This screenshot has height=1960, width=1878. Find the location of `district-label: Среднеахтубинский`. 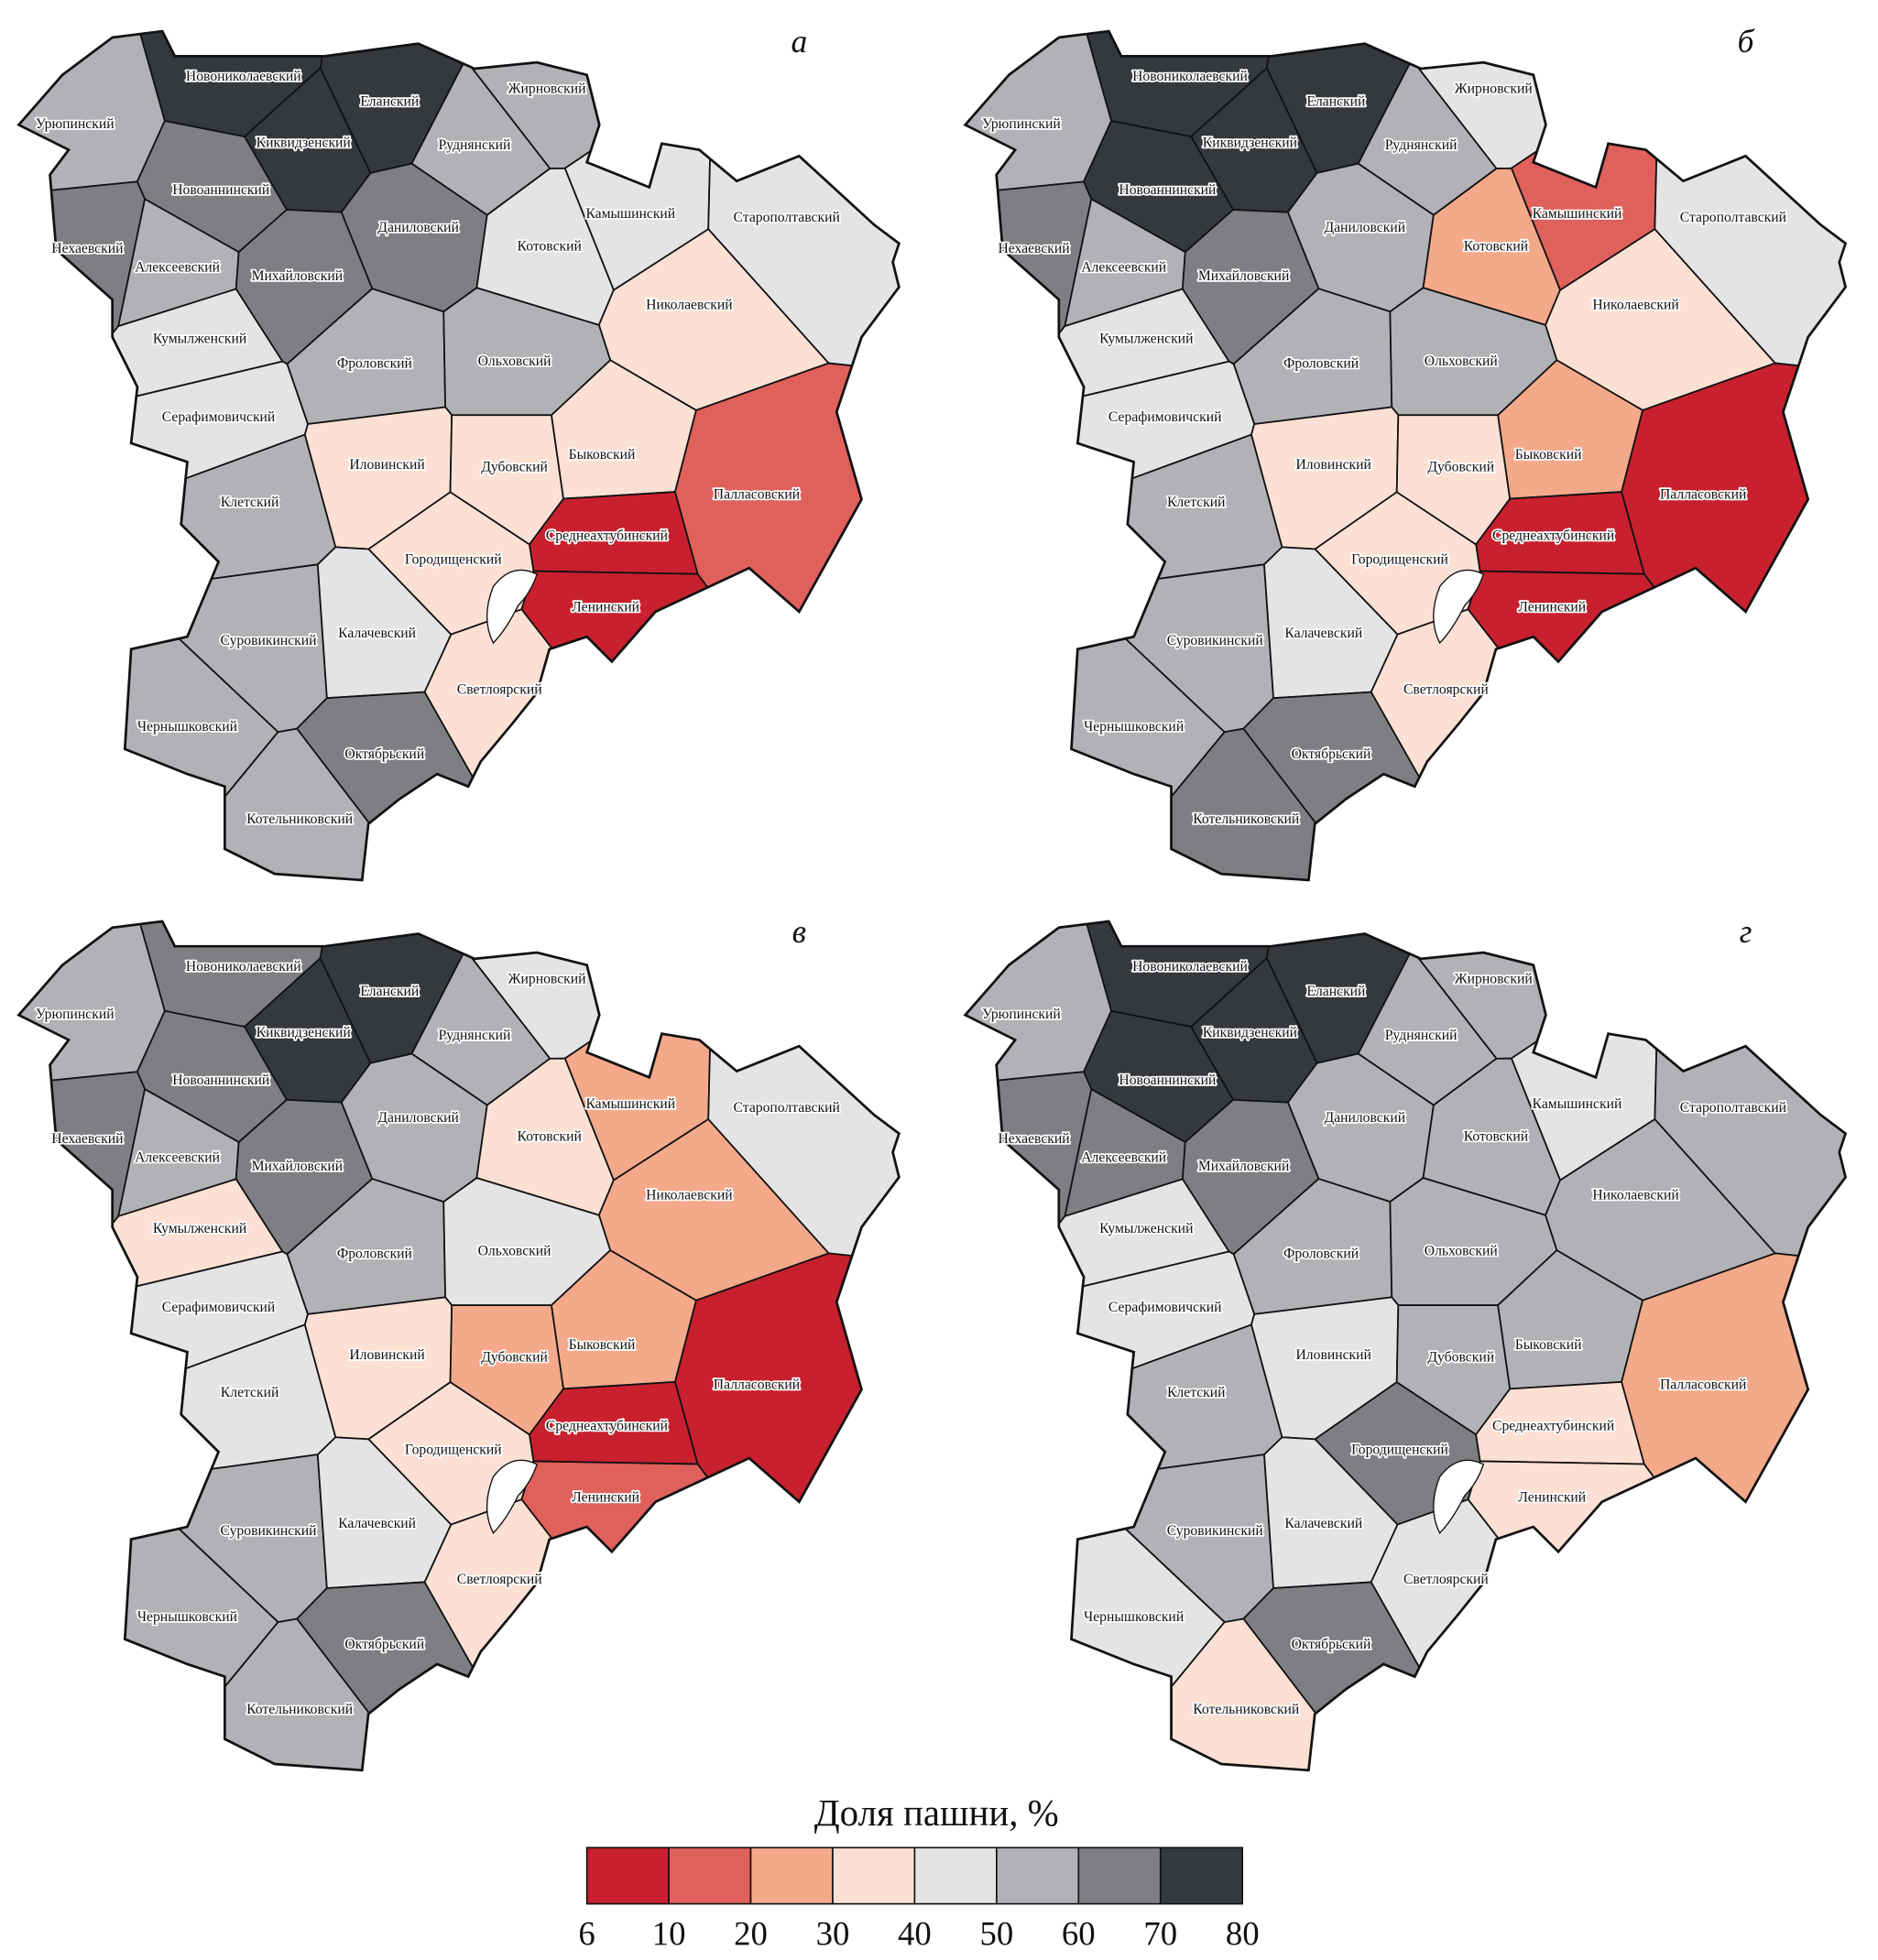

district-label: Среднеахтубинский is located at coordinates (1553, 1426).